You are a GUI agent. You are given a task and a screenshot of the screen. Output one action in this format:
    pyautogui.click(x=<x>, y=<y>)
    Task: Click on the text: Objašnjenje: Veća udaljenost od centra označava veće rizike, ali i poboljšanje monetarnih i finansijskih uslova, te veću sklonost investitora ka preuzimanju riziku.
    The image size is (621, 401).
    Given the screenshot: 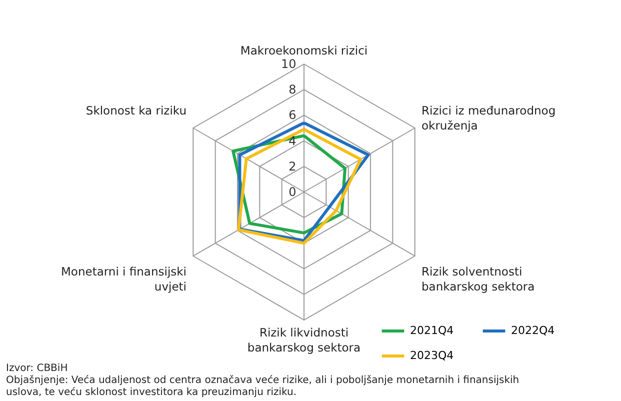 What is the action you would take?
    pyautogui.click(x=263, y=386)
    